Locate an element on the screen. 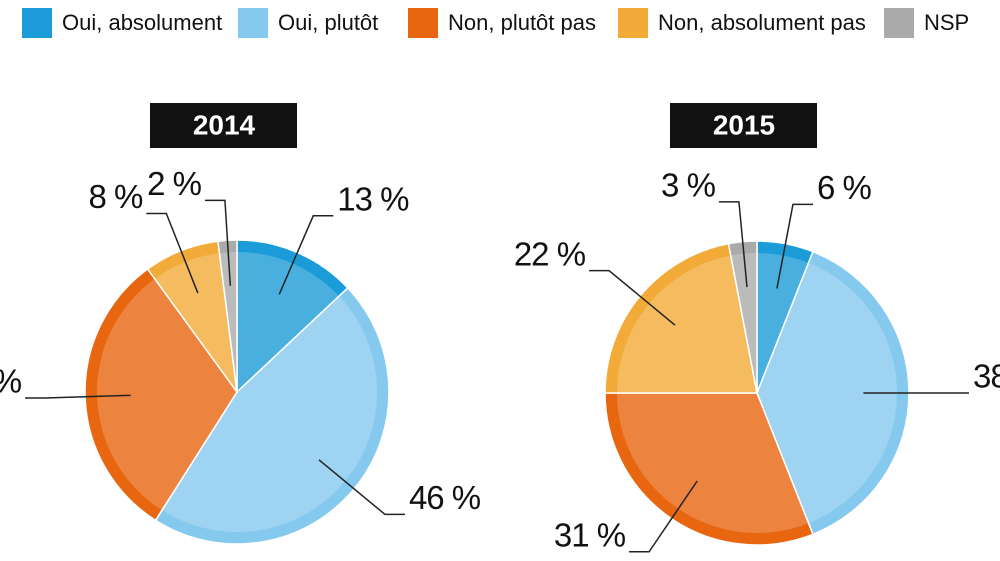  legend-label: Oui, plutôt is located at coordinates (328, 22).